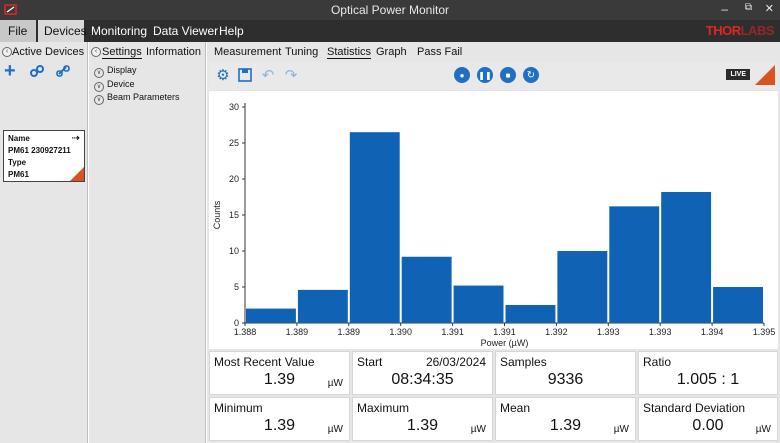 This screenshot has height=443, width=780. I want to click on pause-button: ❚❚, so click(485, 75).